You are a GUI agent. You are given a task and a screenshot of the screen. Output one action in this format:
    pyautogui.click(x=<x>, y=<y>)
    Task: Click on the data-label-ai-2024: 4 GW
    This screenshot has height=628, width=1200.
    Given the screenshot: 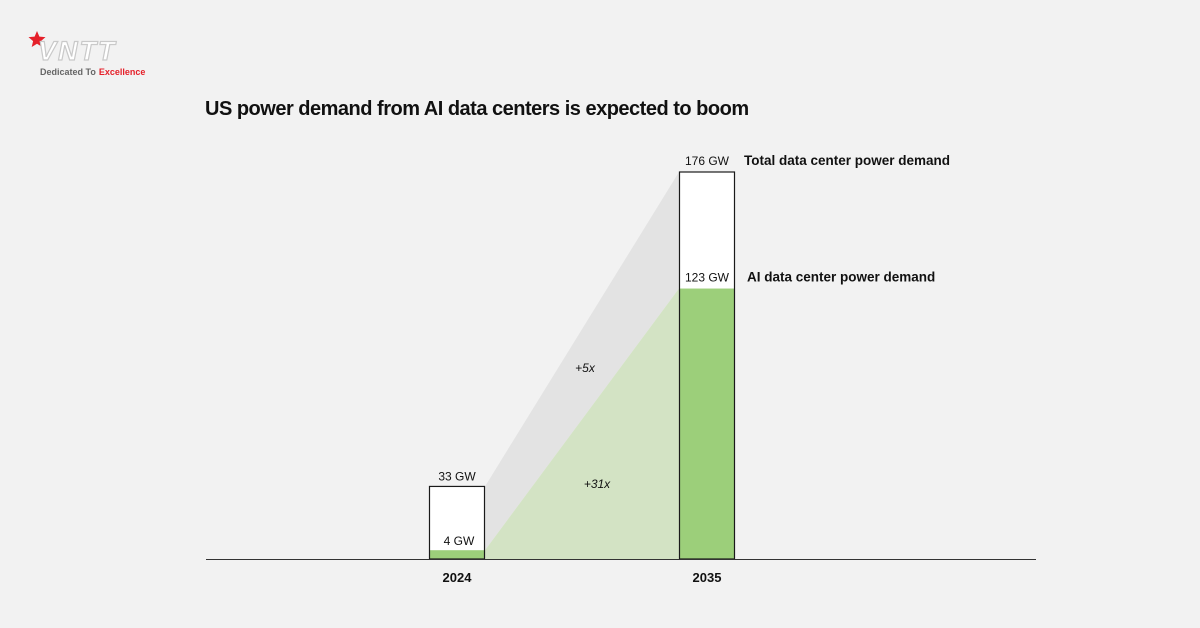 What is the action you would take?
    pyautogui.click(x=459, y=541)
    